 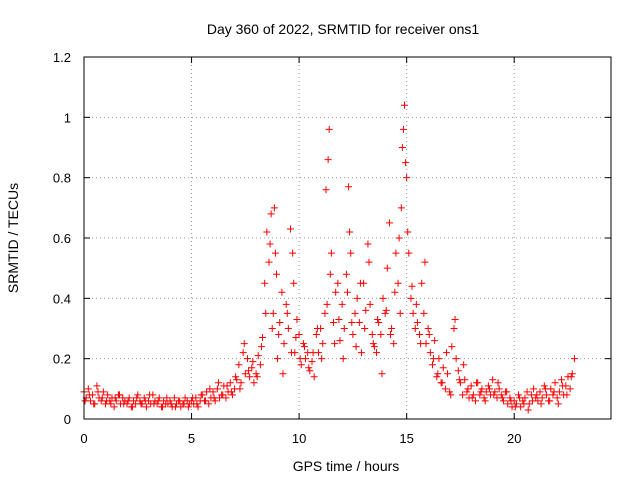 What do you see at coordinates (406, 438) in the screenshot?
I see `x-tick-label: 15` at bounding box center [406, 438].